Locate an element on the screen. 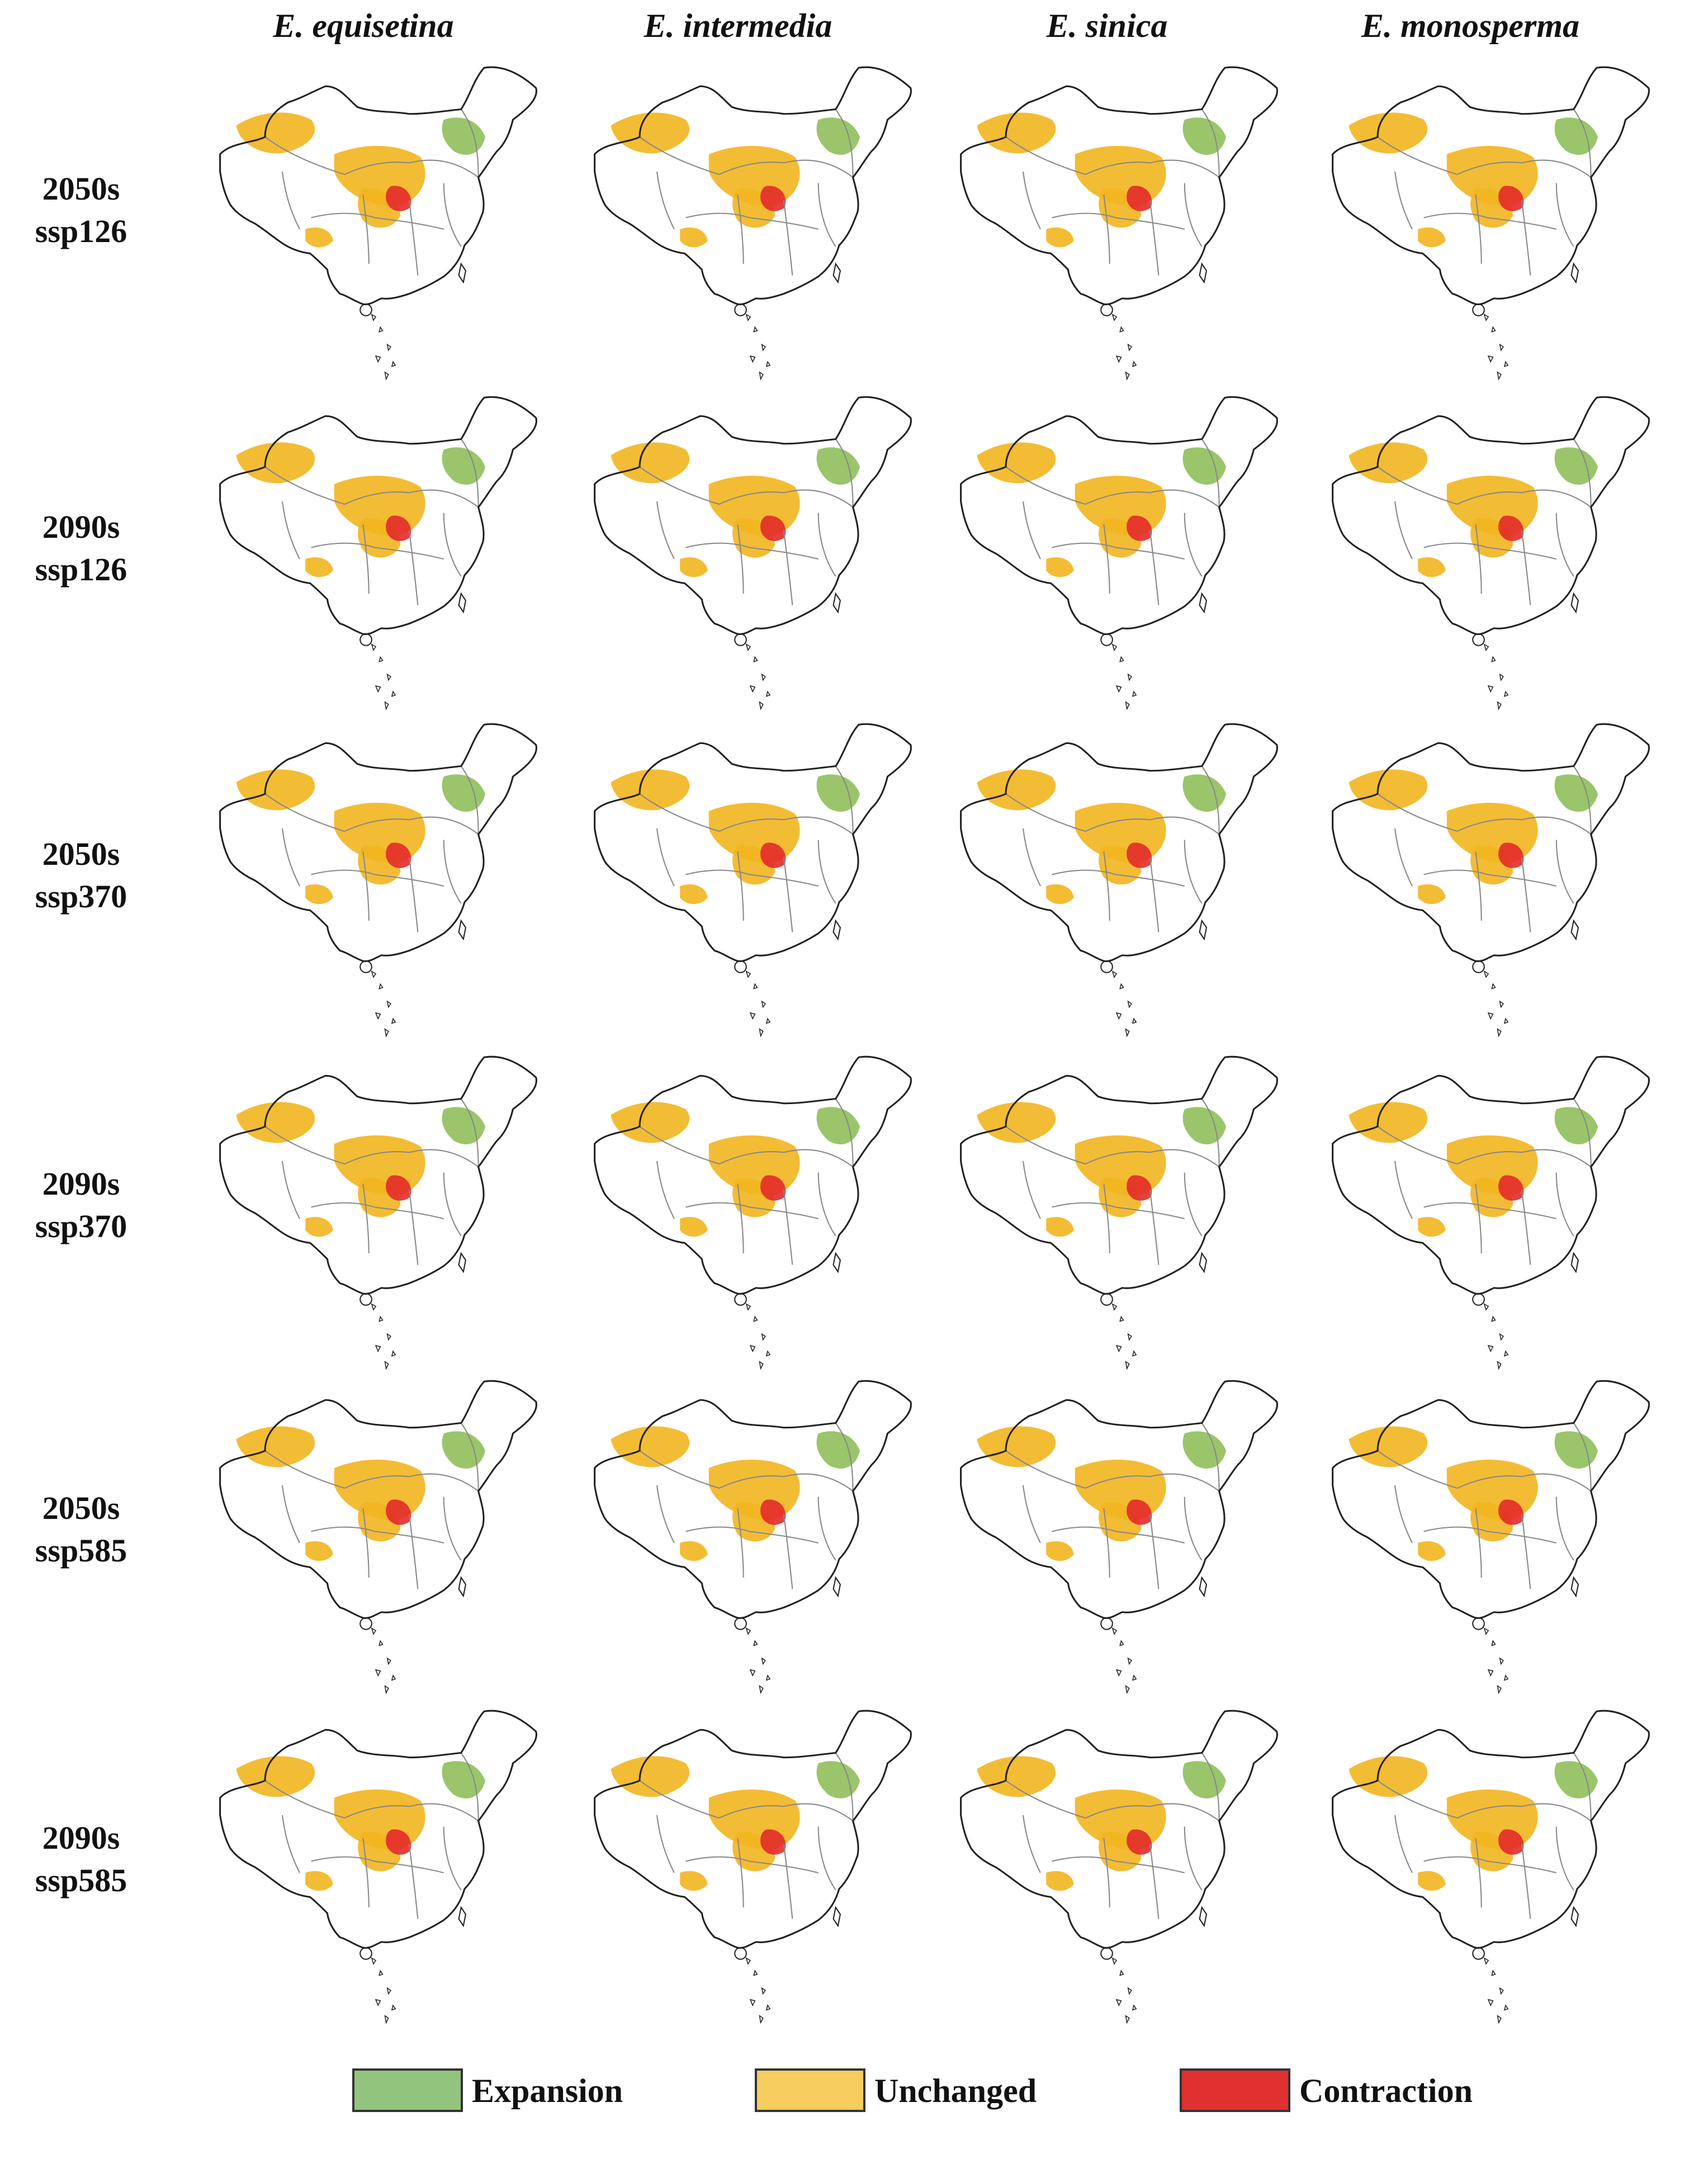 This screenshot has width=1708, height=2159. row-ssp: ssp585 is located at coordinates (81, 1880).